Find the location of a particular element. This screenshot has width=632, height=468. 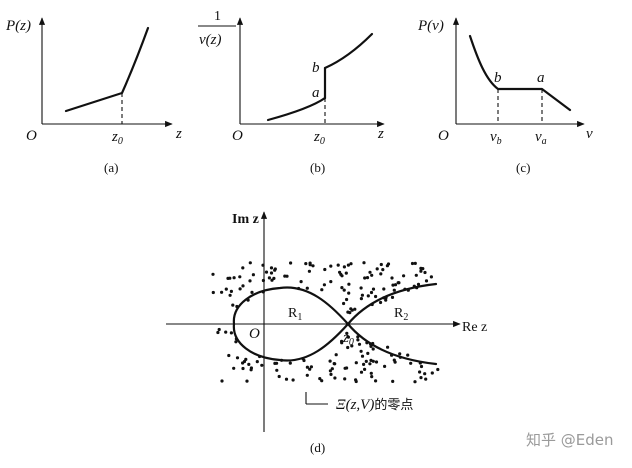

panel-b-ylabel-den: v(z) is located at coordinates (210, 40).